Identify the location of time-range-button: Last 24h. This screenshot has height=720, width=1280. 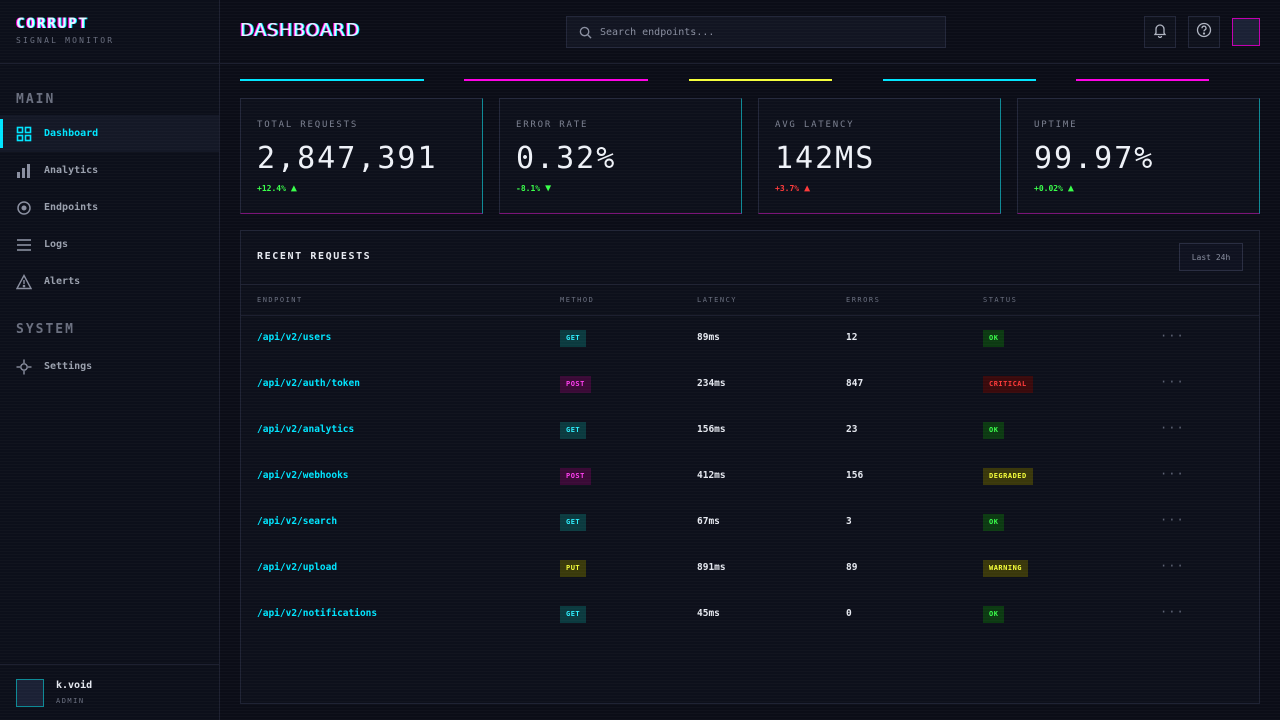
(1211, 257).